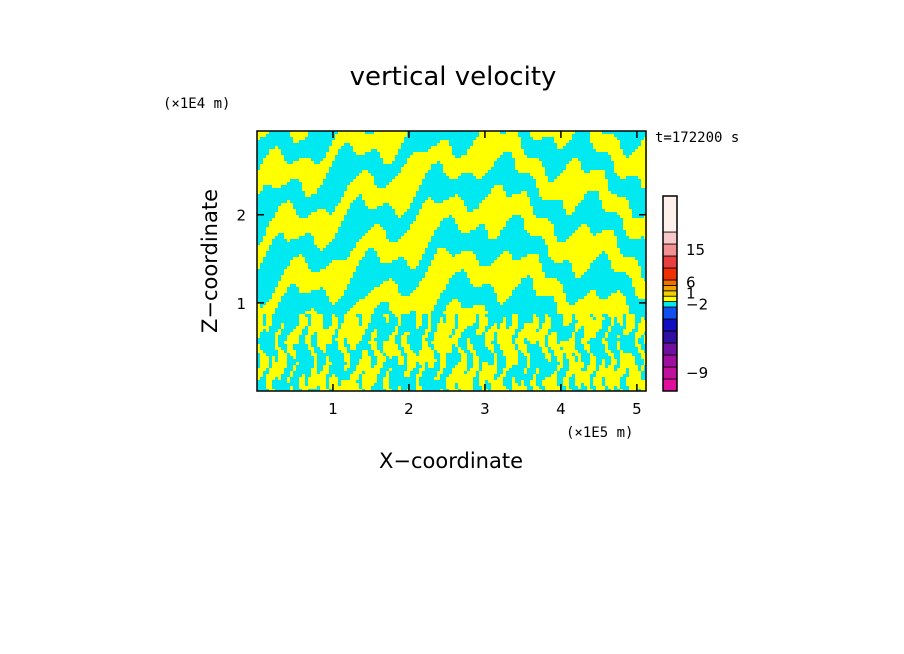 The height and width of the screenshot is (654, 904). I want to click on x-tick-label: 1, so click(333, 409).